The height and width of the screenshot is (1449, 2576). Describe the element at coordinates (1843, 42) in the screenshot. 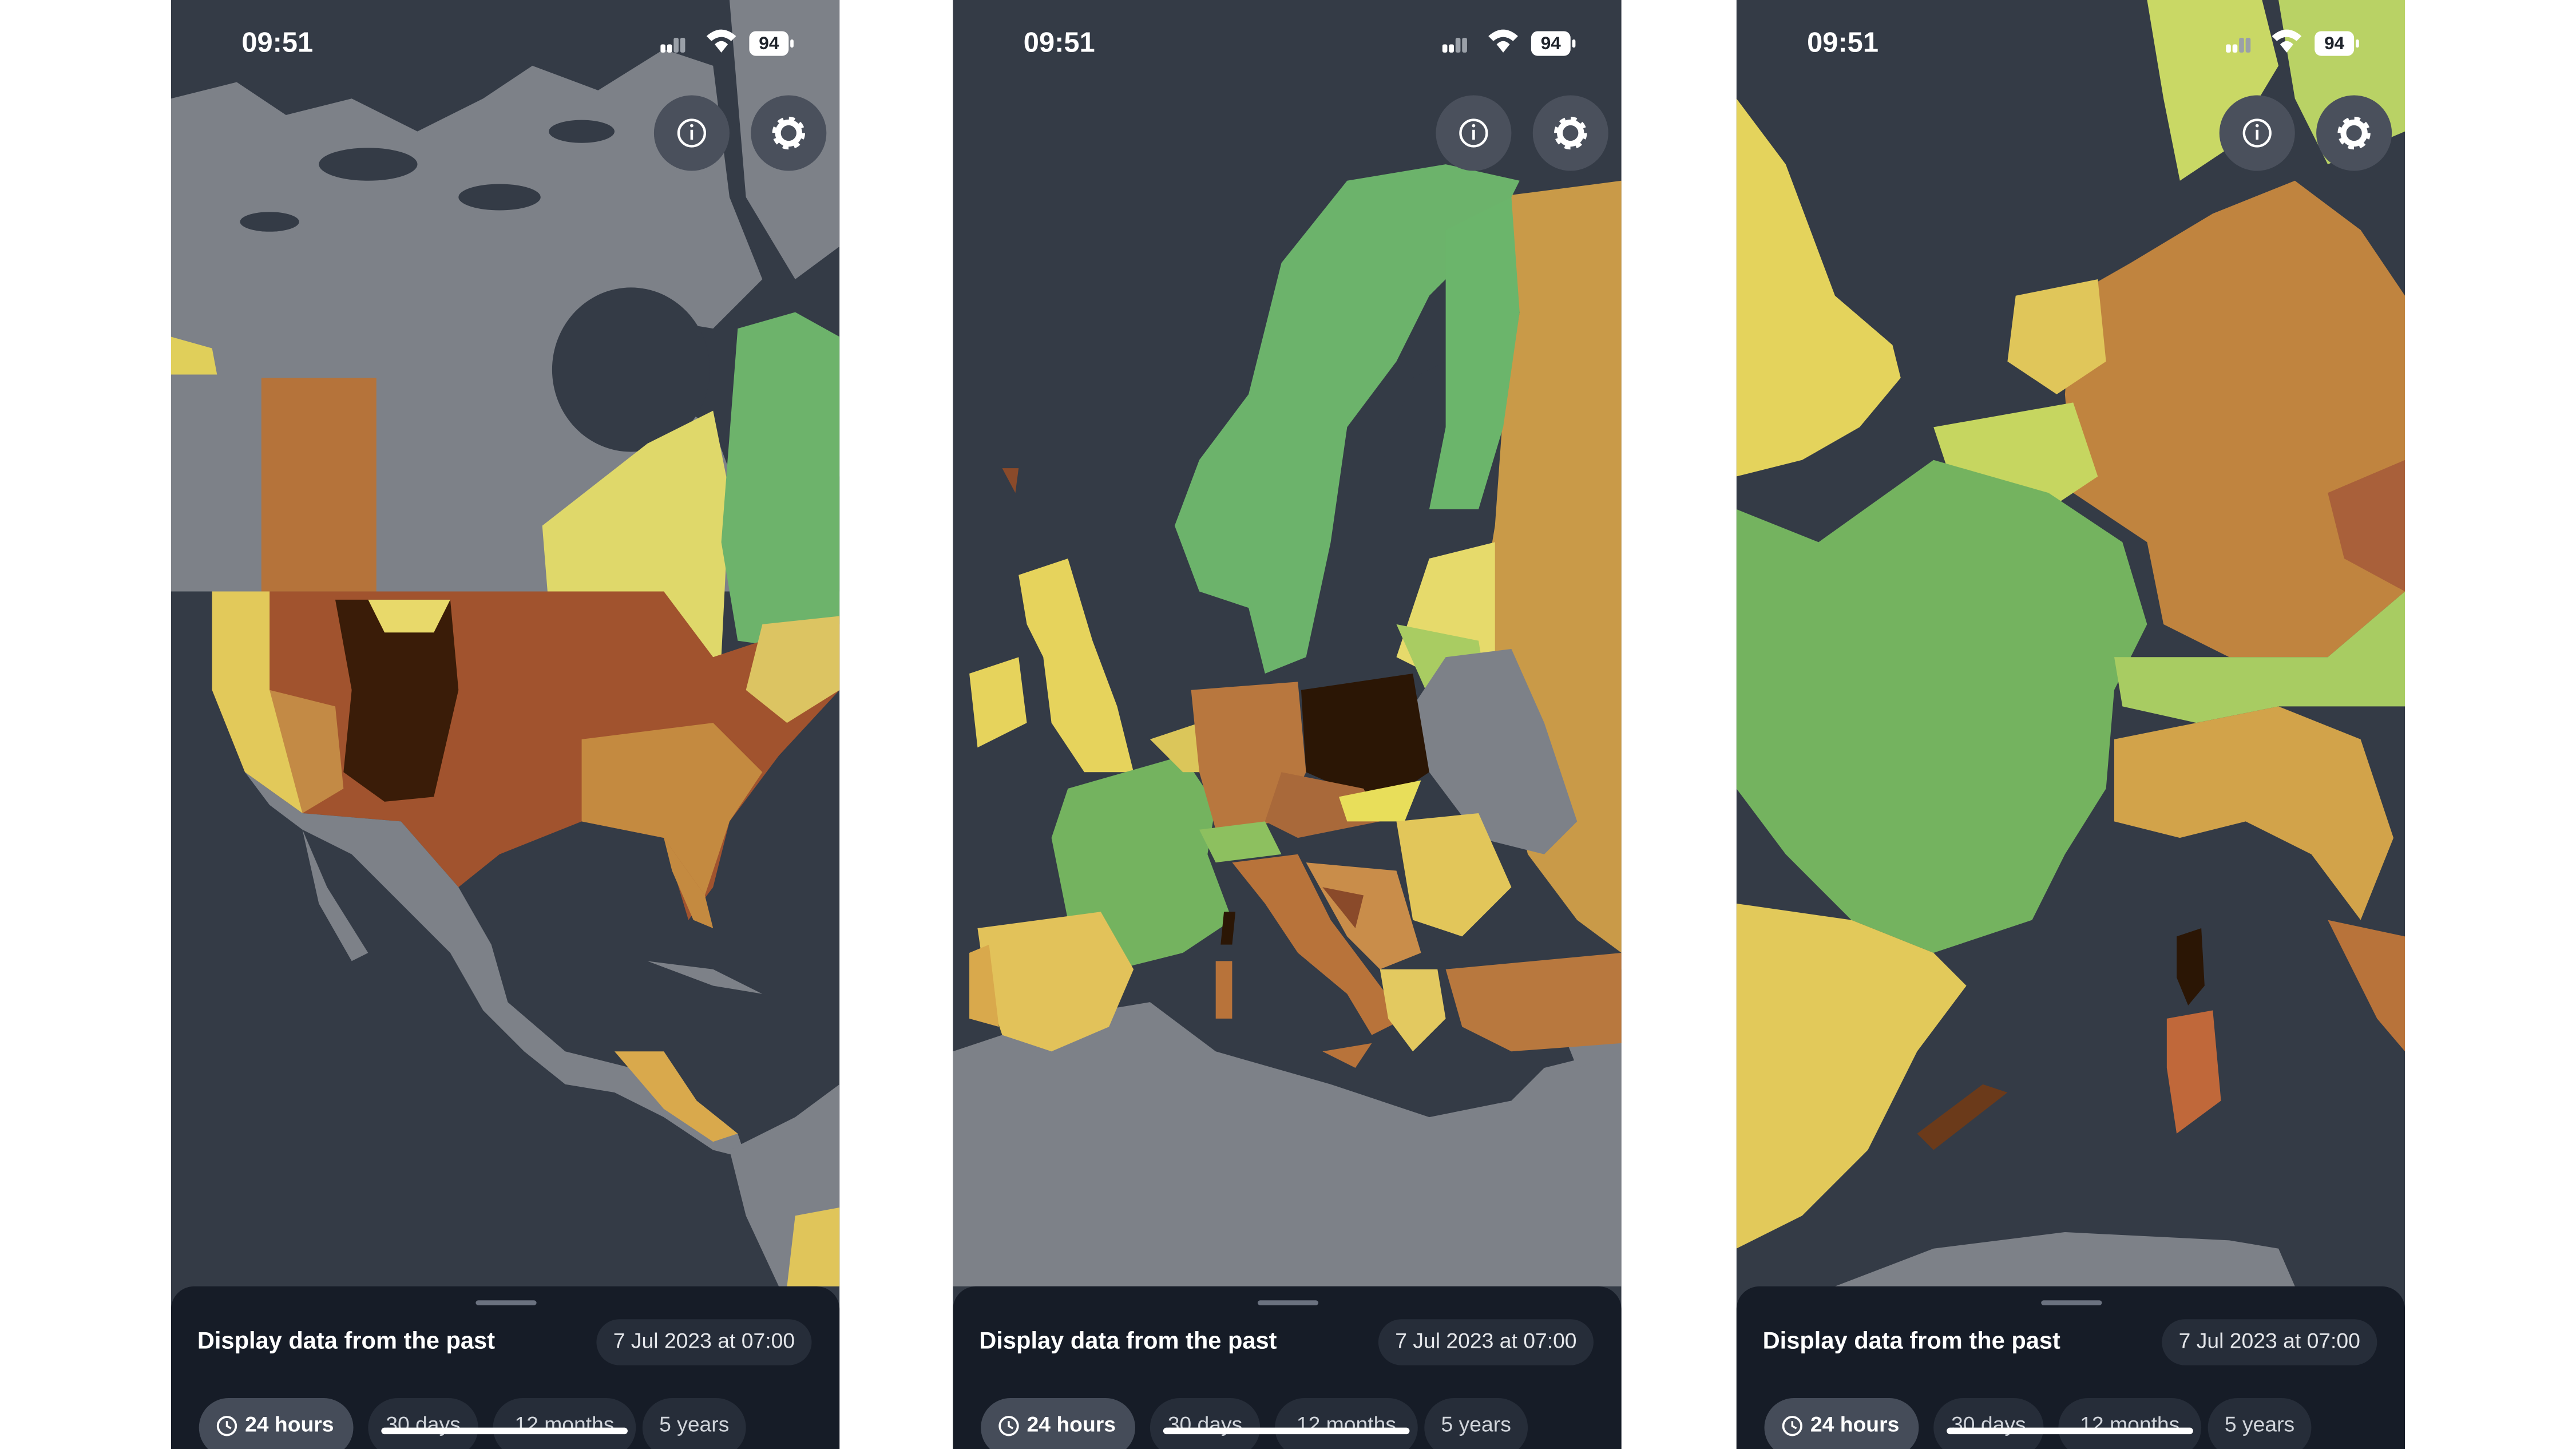

I see `status-time: 09:51` at that location.